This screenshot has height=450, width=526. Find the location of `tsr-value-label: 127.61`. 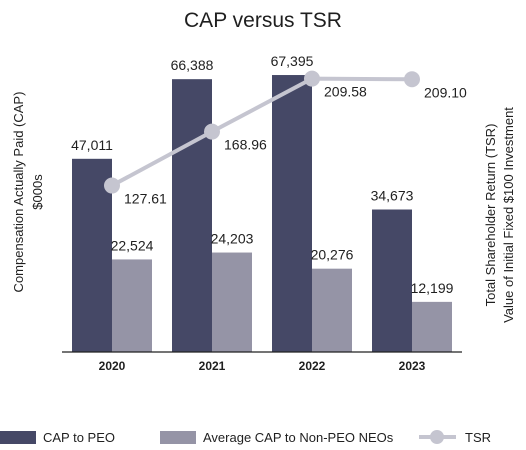

tsr-value-label: 127.61 is located at coordinates (145, 199).